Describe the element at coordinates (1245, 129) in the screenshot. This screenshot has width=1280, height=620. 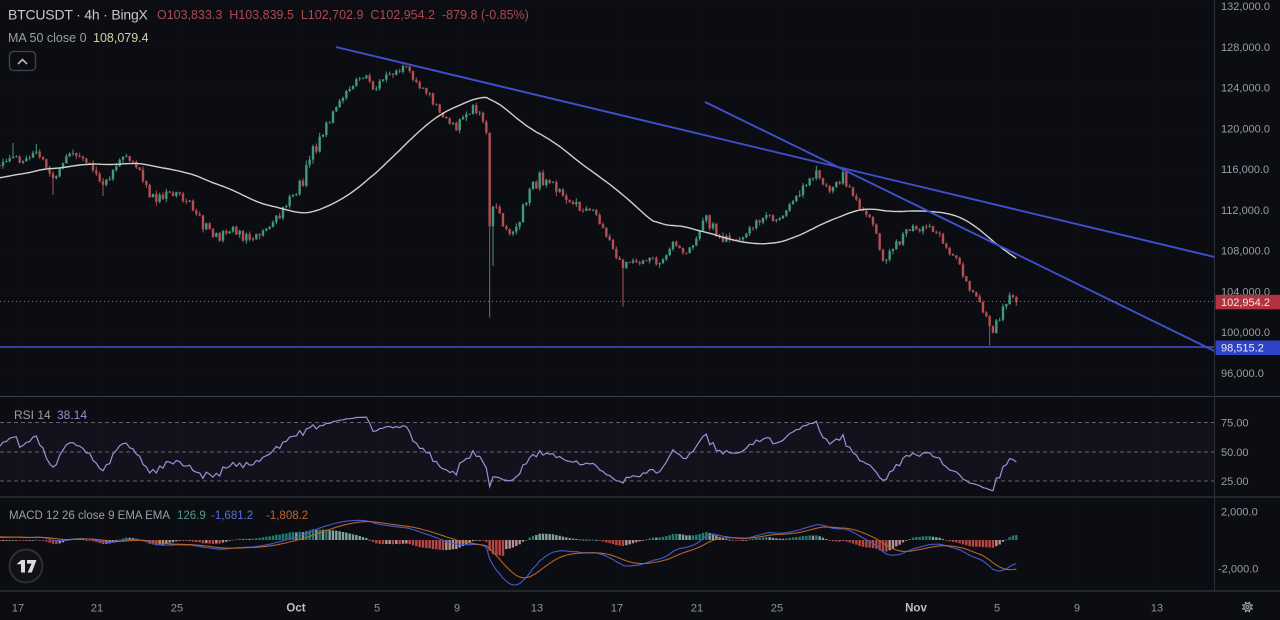
I see `svg-text: 120,000.0` at that location.